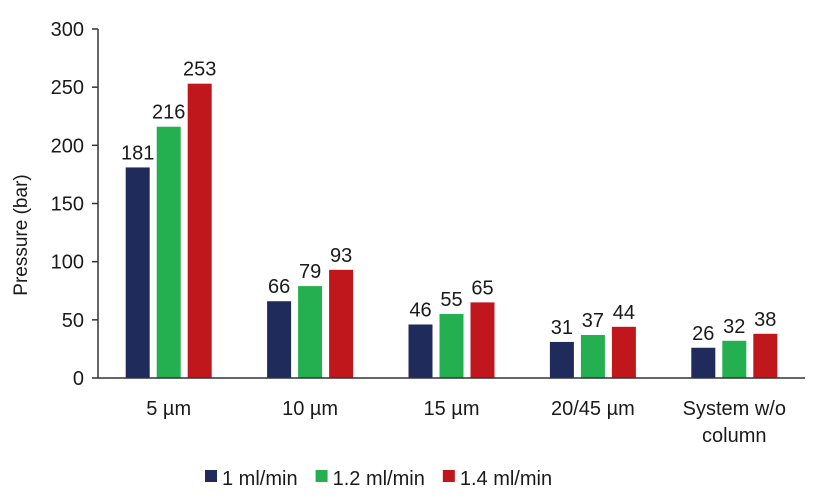 This screenshot has width=833, height=504. I want to click on y-tick-label: 250, so click(67, 88).